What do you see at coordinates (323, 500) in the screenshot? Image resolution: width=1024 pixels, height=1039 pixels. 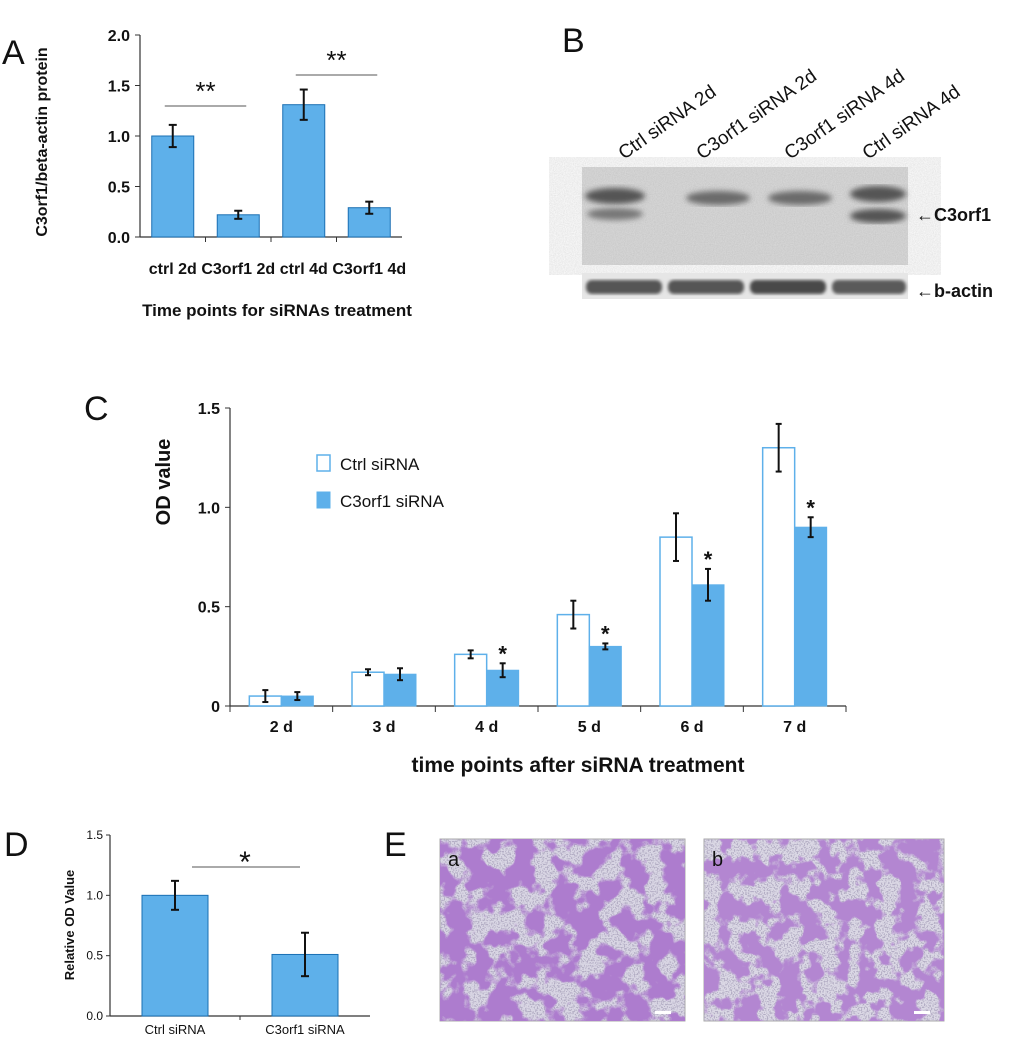 I see `legend-swatch-c3orf1` at bounding box center [323, 500].